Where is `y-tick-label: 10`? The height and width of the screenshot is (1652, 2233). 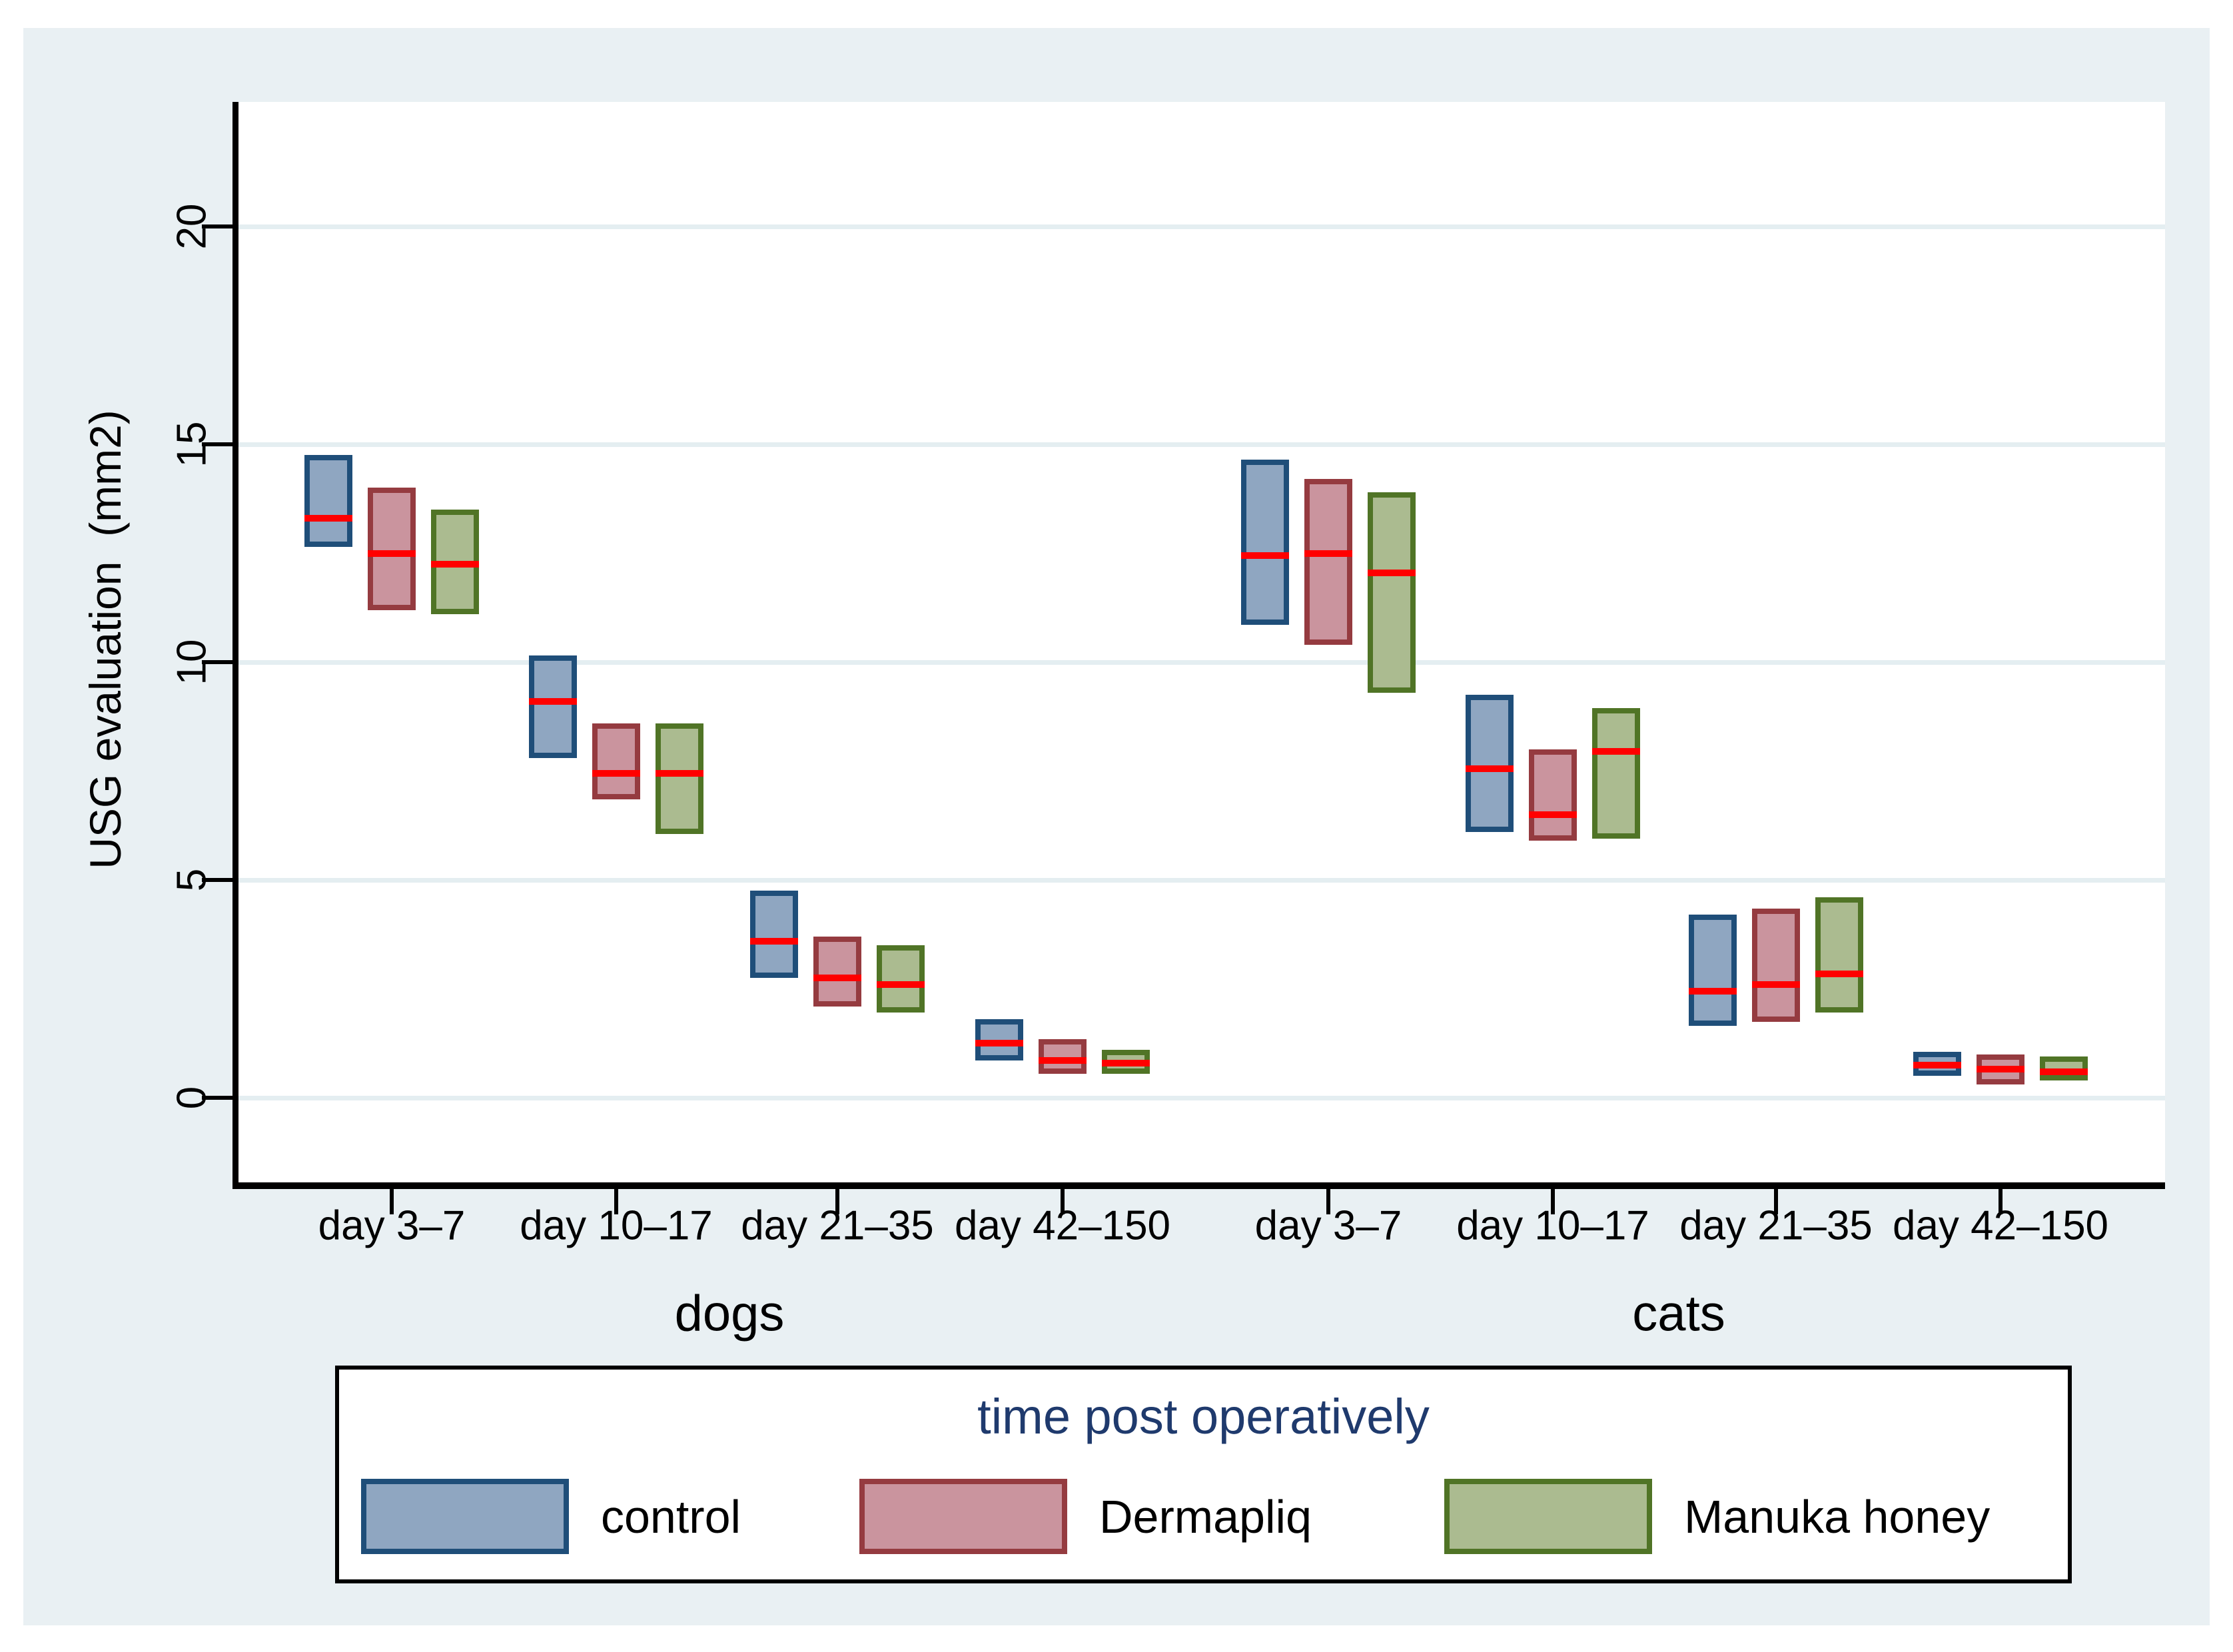
y-tick-label: 10 is located at coordinates (192, 662).